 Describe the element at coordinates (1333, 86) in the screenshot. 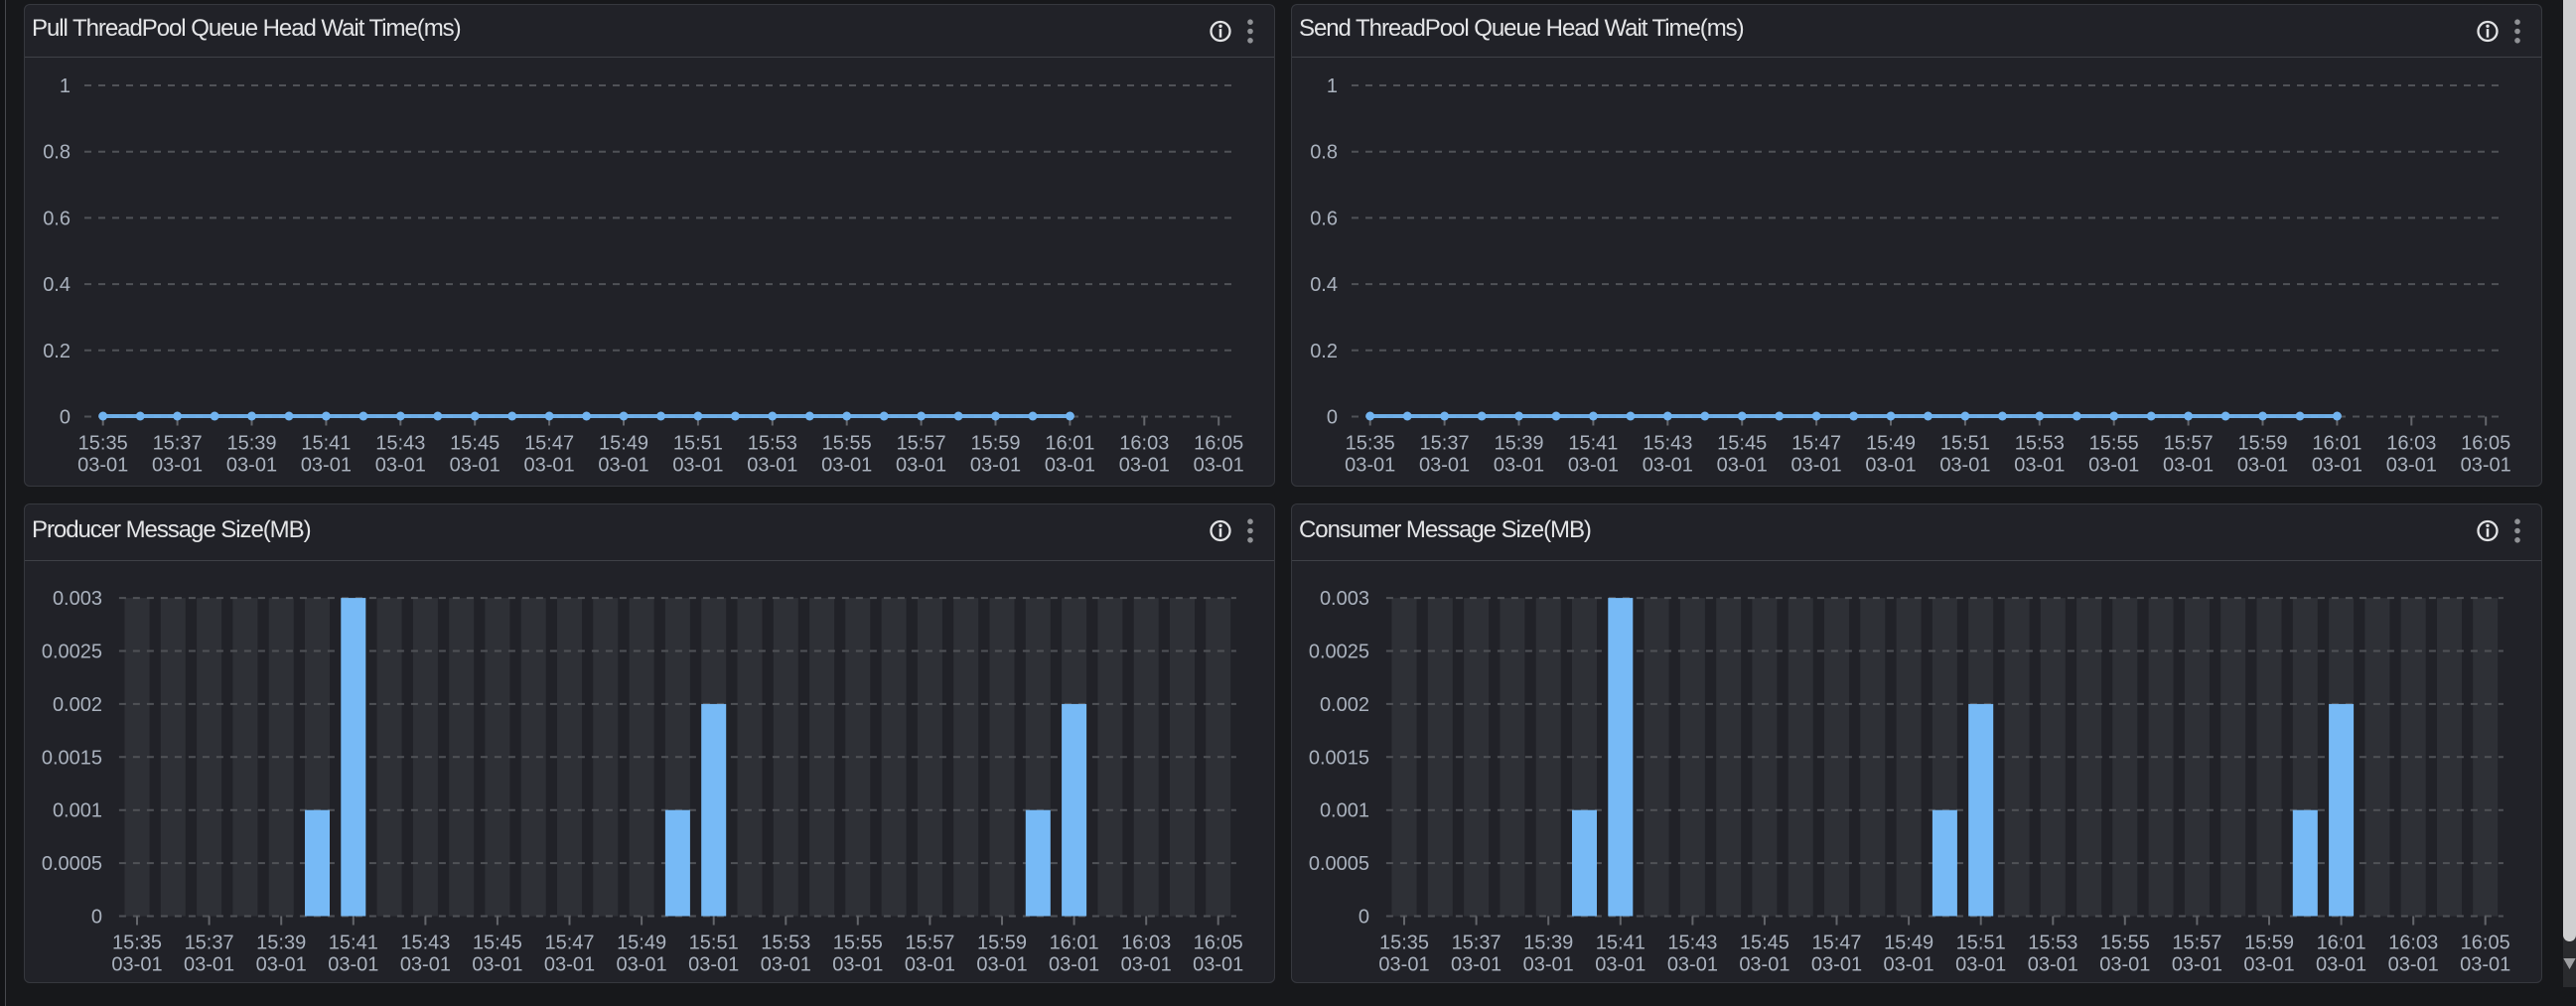

I see `svg-text: 1` at that location.